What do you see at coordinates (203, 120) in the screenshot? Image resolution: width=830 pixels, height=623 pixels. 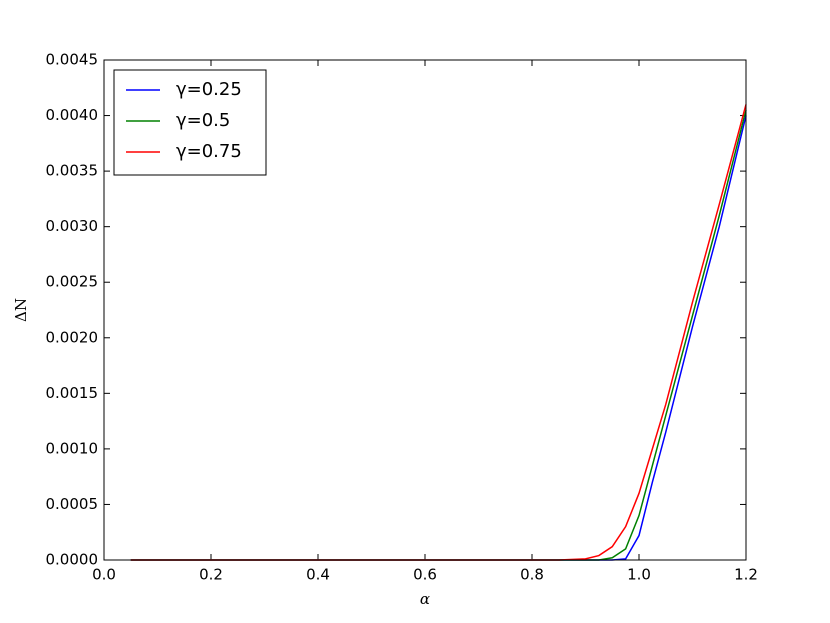 I see `legend-label: γ=0.5` at bounding box center [203, 120].